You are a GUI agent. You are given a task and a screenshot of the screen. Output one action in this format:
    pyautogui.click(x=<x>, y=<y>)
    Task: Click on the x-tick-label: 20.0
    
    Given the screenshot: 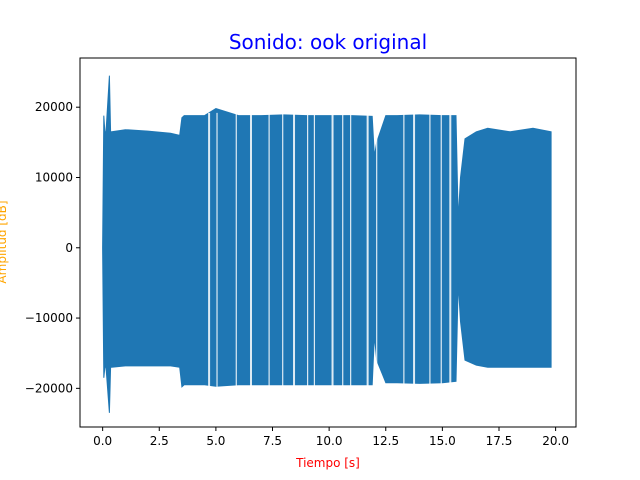 What is the action you would take?
    pyautogui.click(x=555, y=441)
    